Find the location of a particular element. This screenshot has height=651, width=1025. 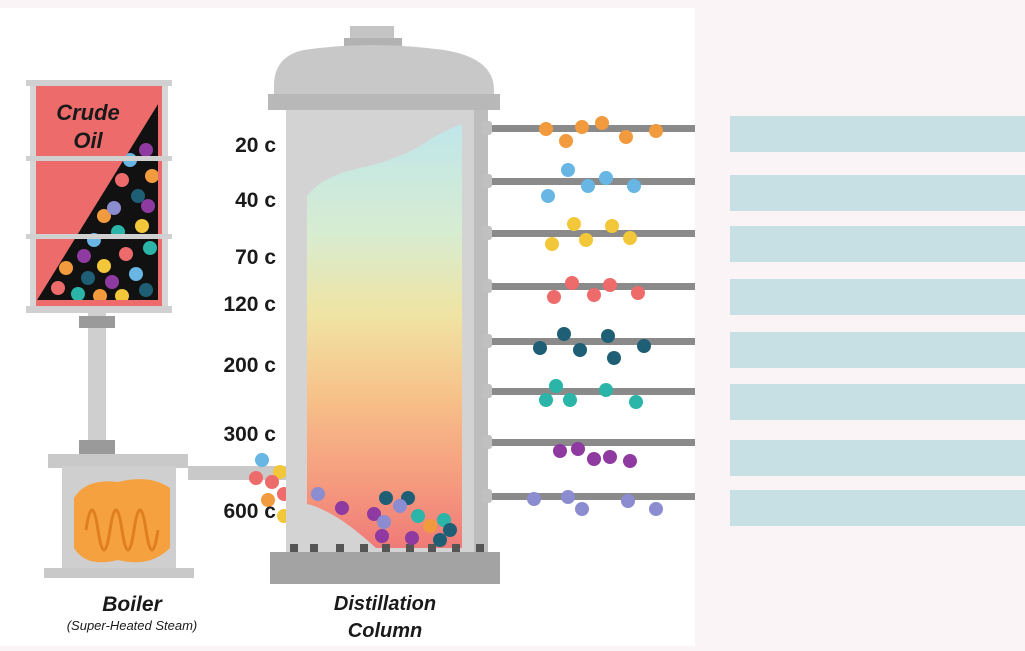

heating-coil-icon is located at coordinates (122, 530).